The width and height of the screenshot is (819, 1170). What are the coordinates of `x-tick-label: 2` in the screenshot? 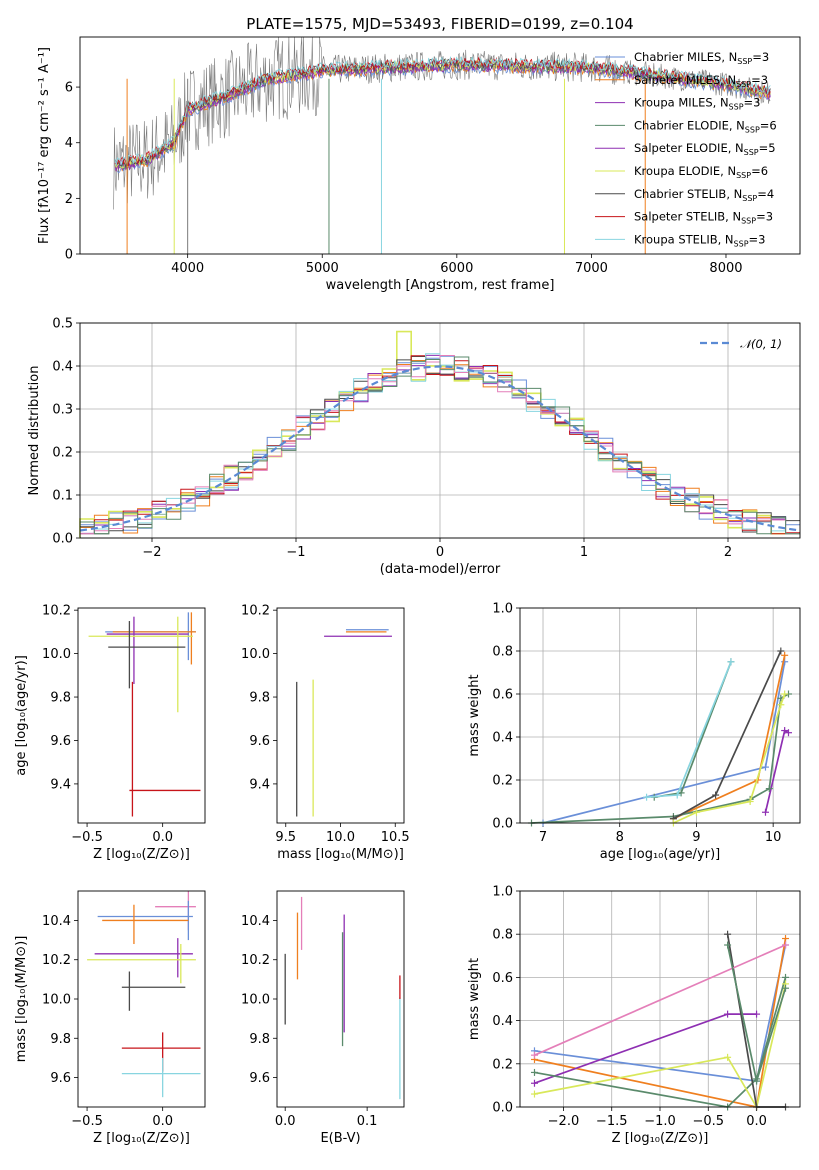 It's located at (728, 552).